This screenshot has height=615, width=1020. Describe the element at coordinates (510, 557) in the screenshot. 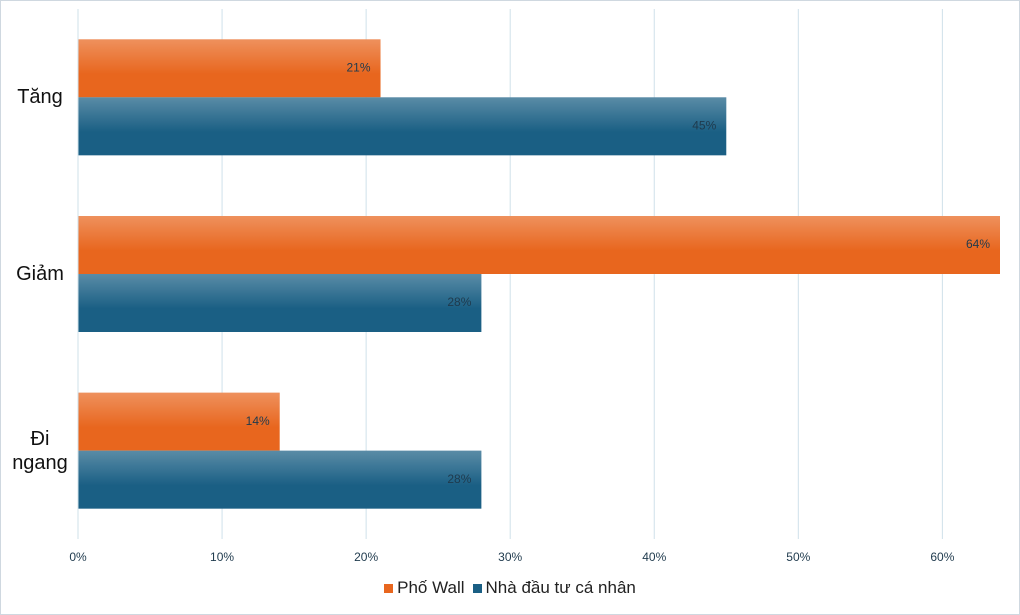

I see `x-tick-label: 30%` at that location.